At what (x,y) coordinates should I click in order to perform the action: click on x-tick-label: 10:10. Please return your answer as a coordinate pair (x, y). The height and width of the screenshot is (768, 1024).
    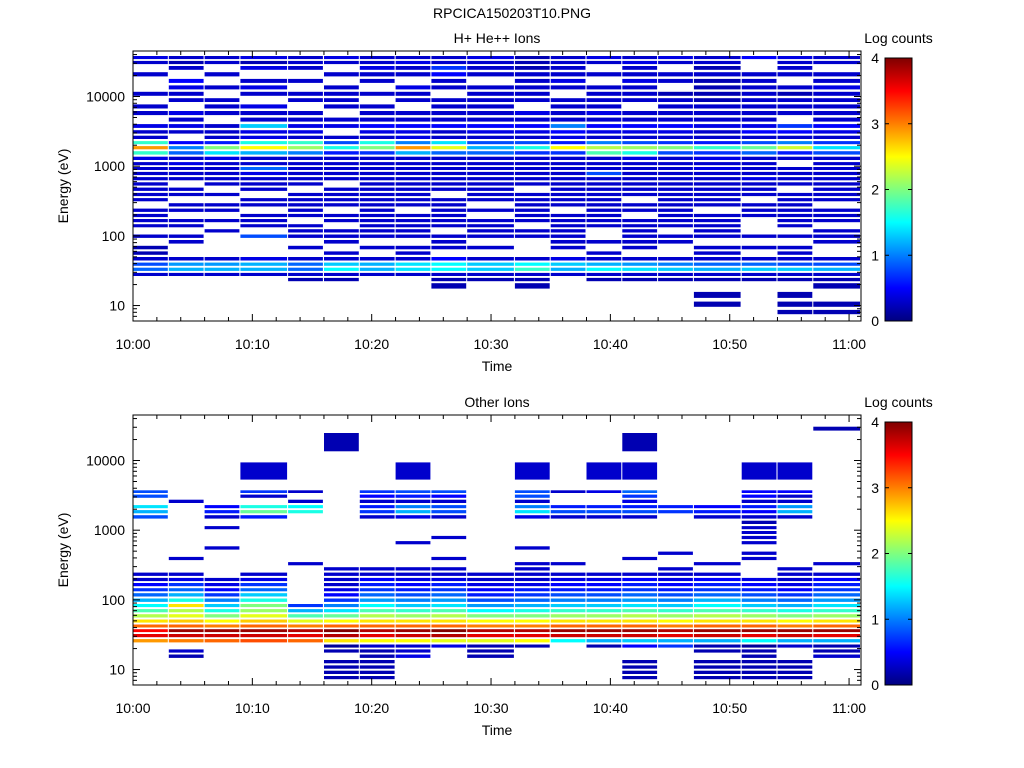
    Looking at the image, I should click on (252, 708).